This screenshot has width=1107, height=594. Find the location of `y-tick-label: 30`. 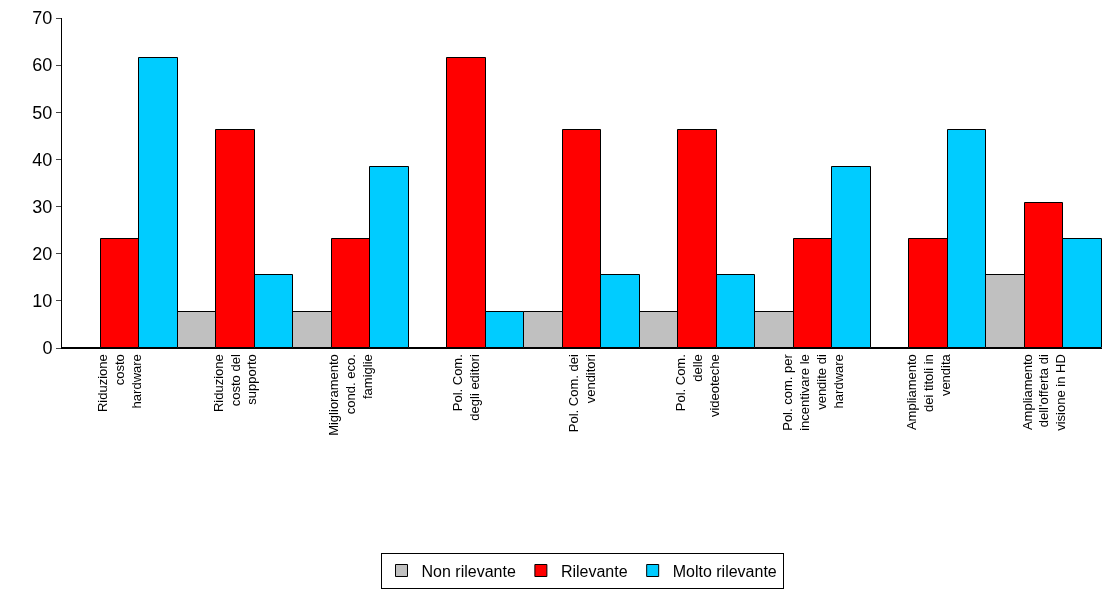

y-tick-label: 30 is located at coordinates (42, 206).